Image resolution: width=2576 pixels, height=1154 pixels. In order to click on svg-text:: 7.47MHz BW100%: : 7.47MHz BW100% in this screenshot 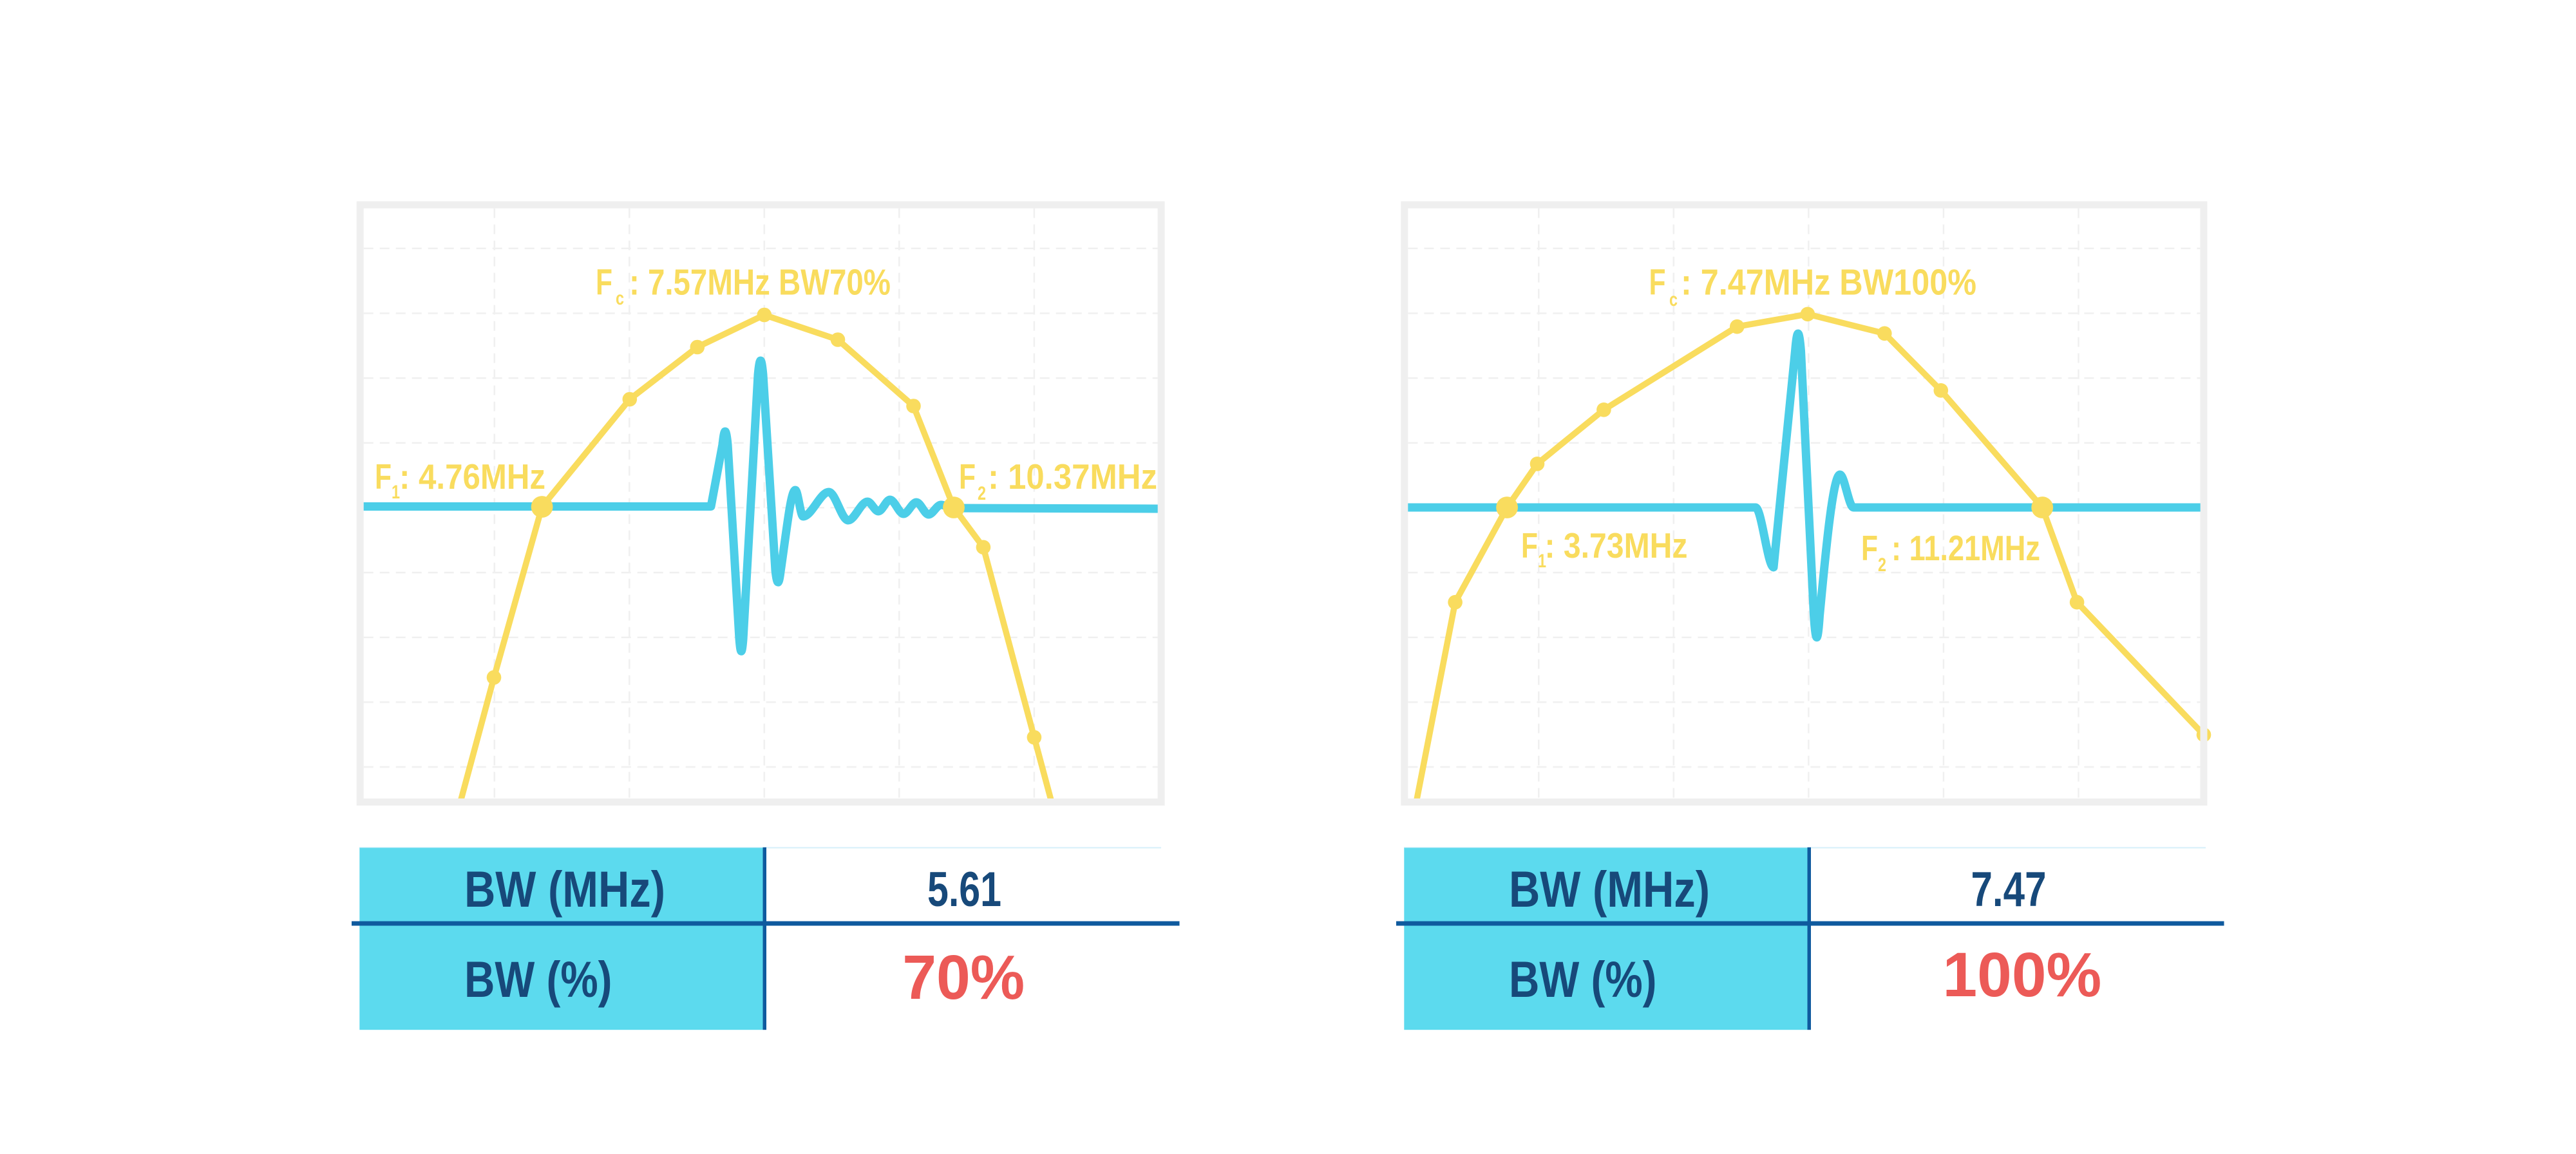, I will do `click(1828, 282)`.